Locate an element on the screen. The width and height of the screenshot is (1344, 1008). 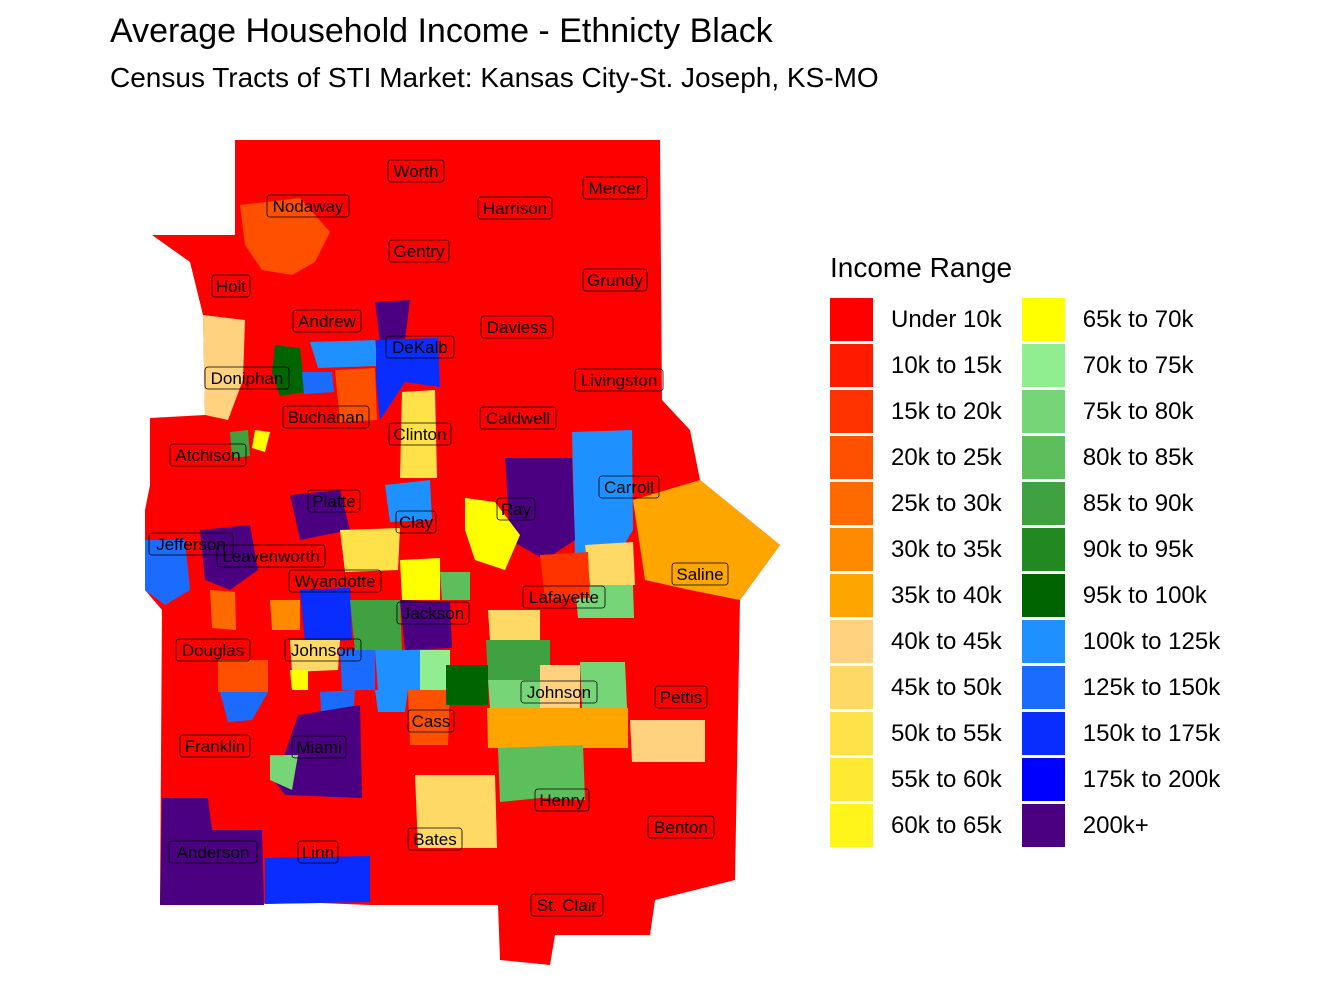
svg-text: Grundy is located at coordinates (615, 280).